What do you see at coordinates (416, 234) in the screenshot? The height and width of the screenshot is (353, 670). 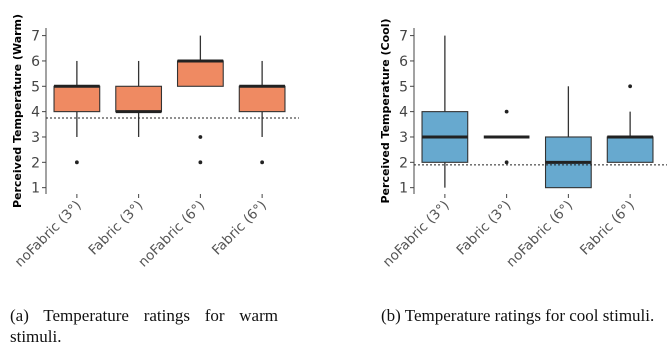 I see `x-tick-label: noFabric (3°)` at bounding box center [416, 234].